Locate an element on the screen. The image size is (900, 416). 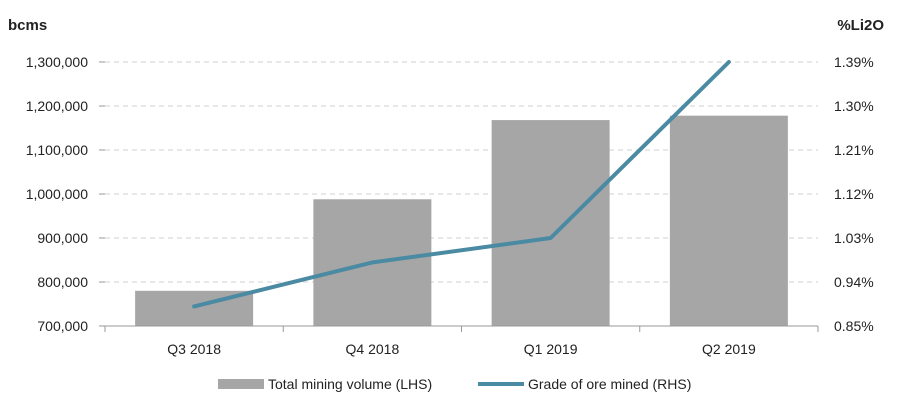
legend-label-line: Grade of ore mined (RHS) is located at coordinates (610, 384).